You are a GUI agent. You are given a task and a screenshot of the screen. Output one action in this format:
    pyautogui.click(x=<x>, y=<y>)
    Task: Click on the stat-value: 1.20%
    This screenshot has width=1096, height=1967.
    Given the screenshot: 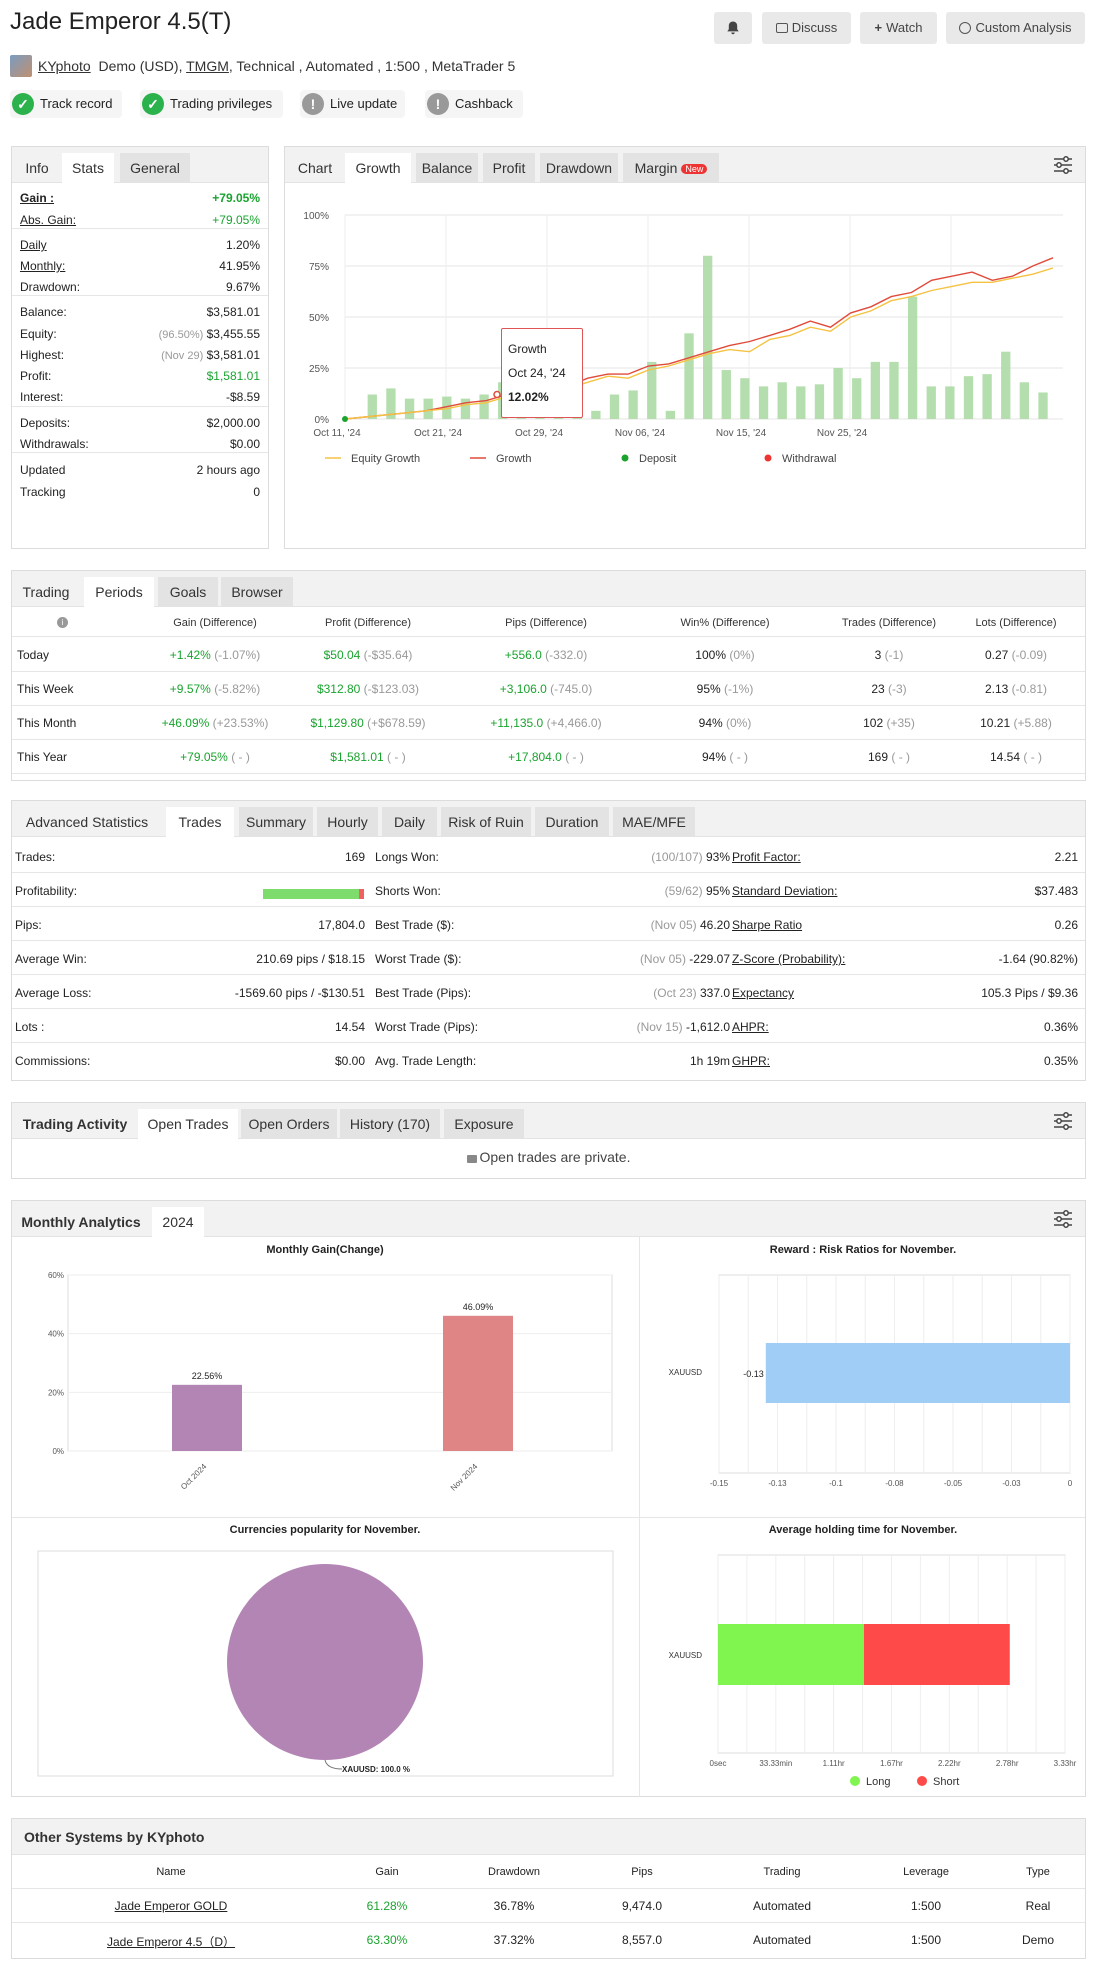 What is the action you would take?
    pyautogui.click(x=243, y=245)
    